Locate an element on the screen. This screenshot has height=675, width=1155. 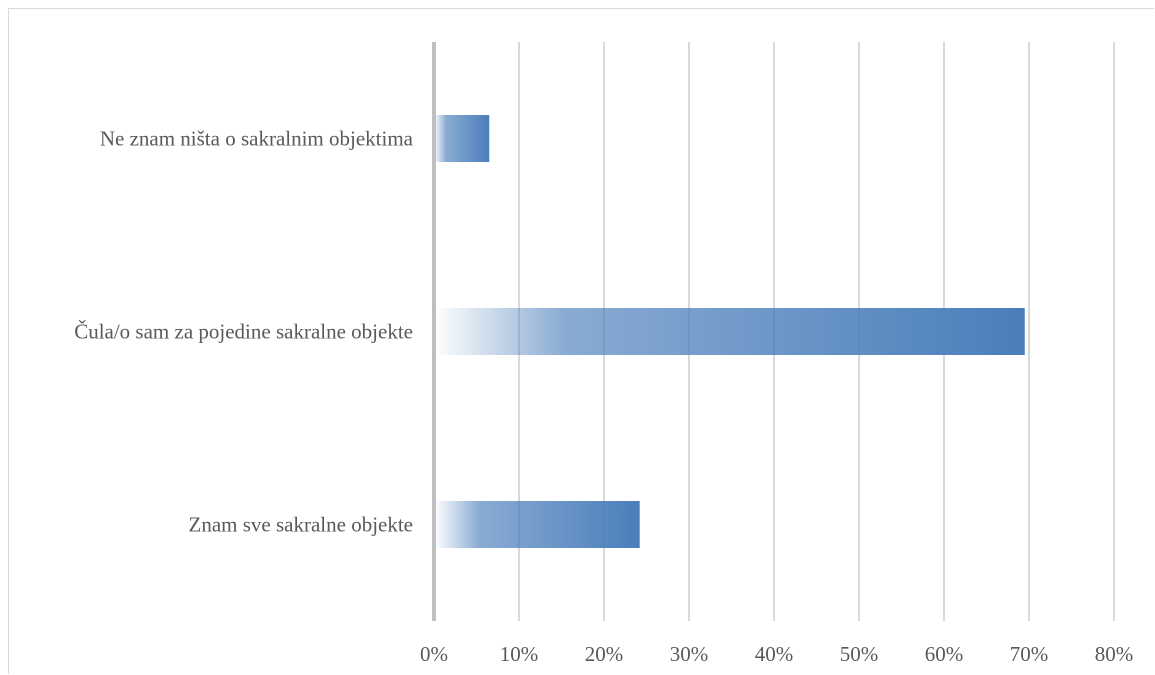
x-tick-label: 10% is located at coordinates (519, 654).